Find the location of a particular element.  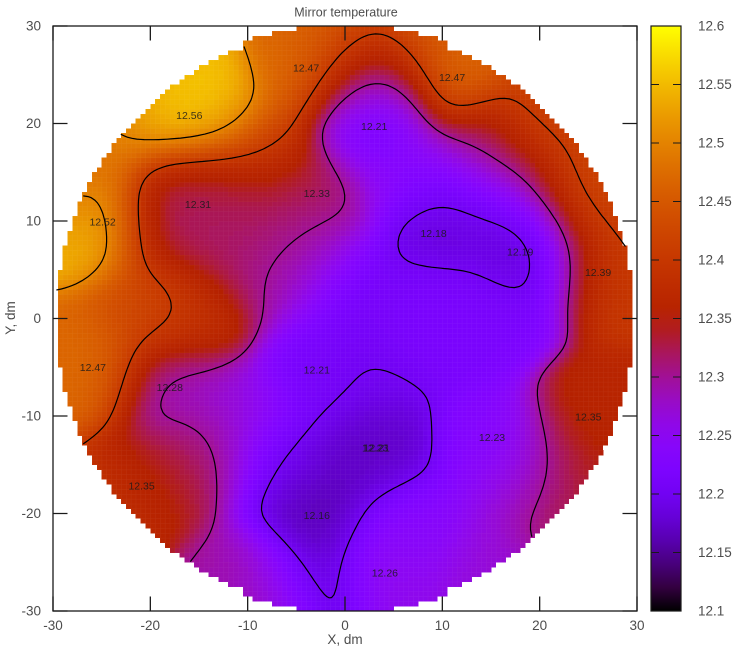

svg-text: 12.45 is located at coordinates (715, 201).